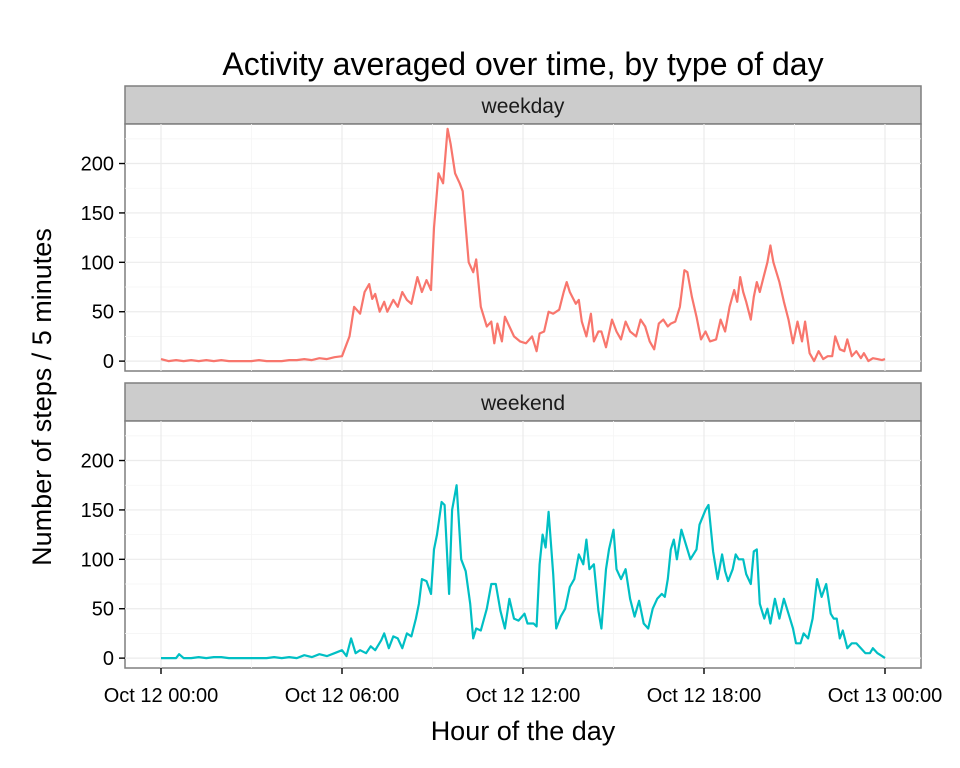  What do you see at coordinates (42, 397) in the screenshot?
I see `y-axis-title: Number of steps / 5 minutes` at bounding box center [42, 397].